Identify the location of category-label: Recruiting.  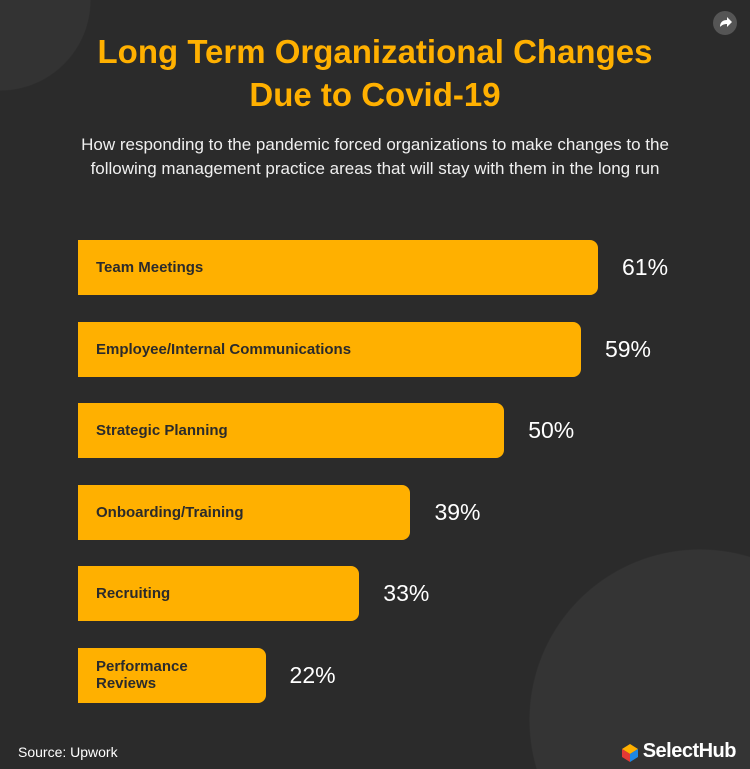
(133, 593).